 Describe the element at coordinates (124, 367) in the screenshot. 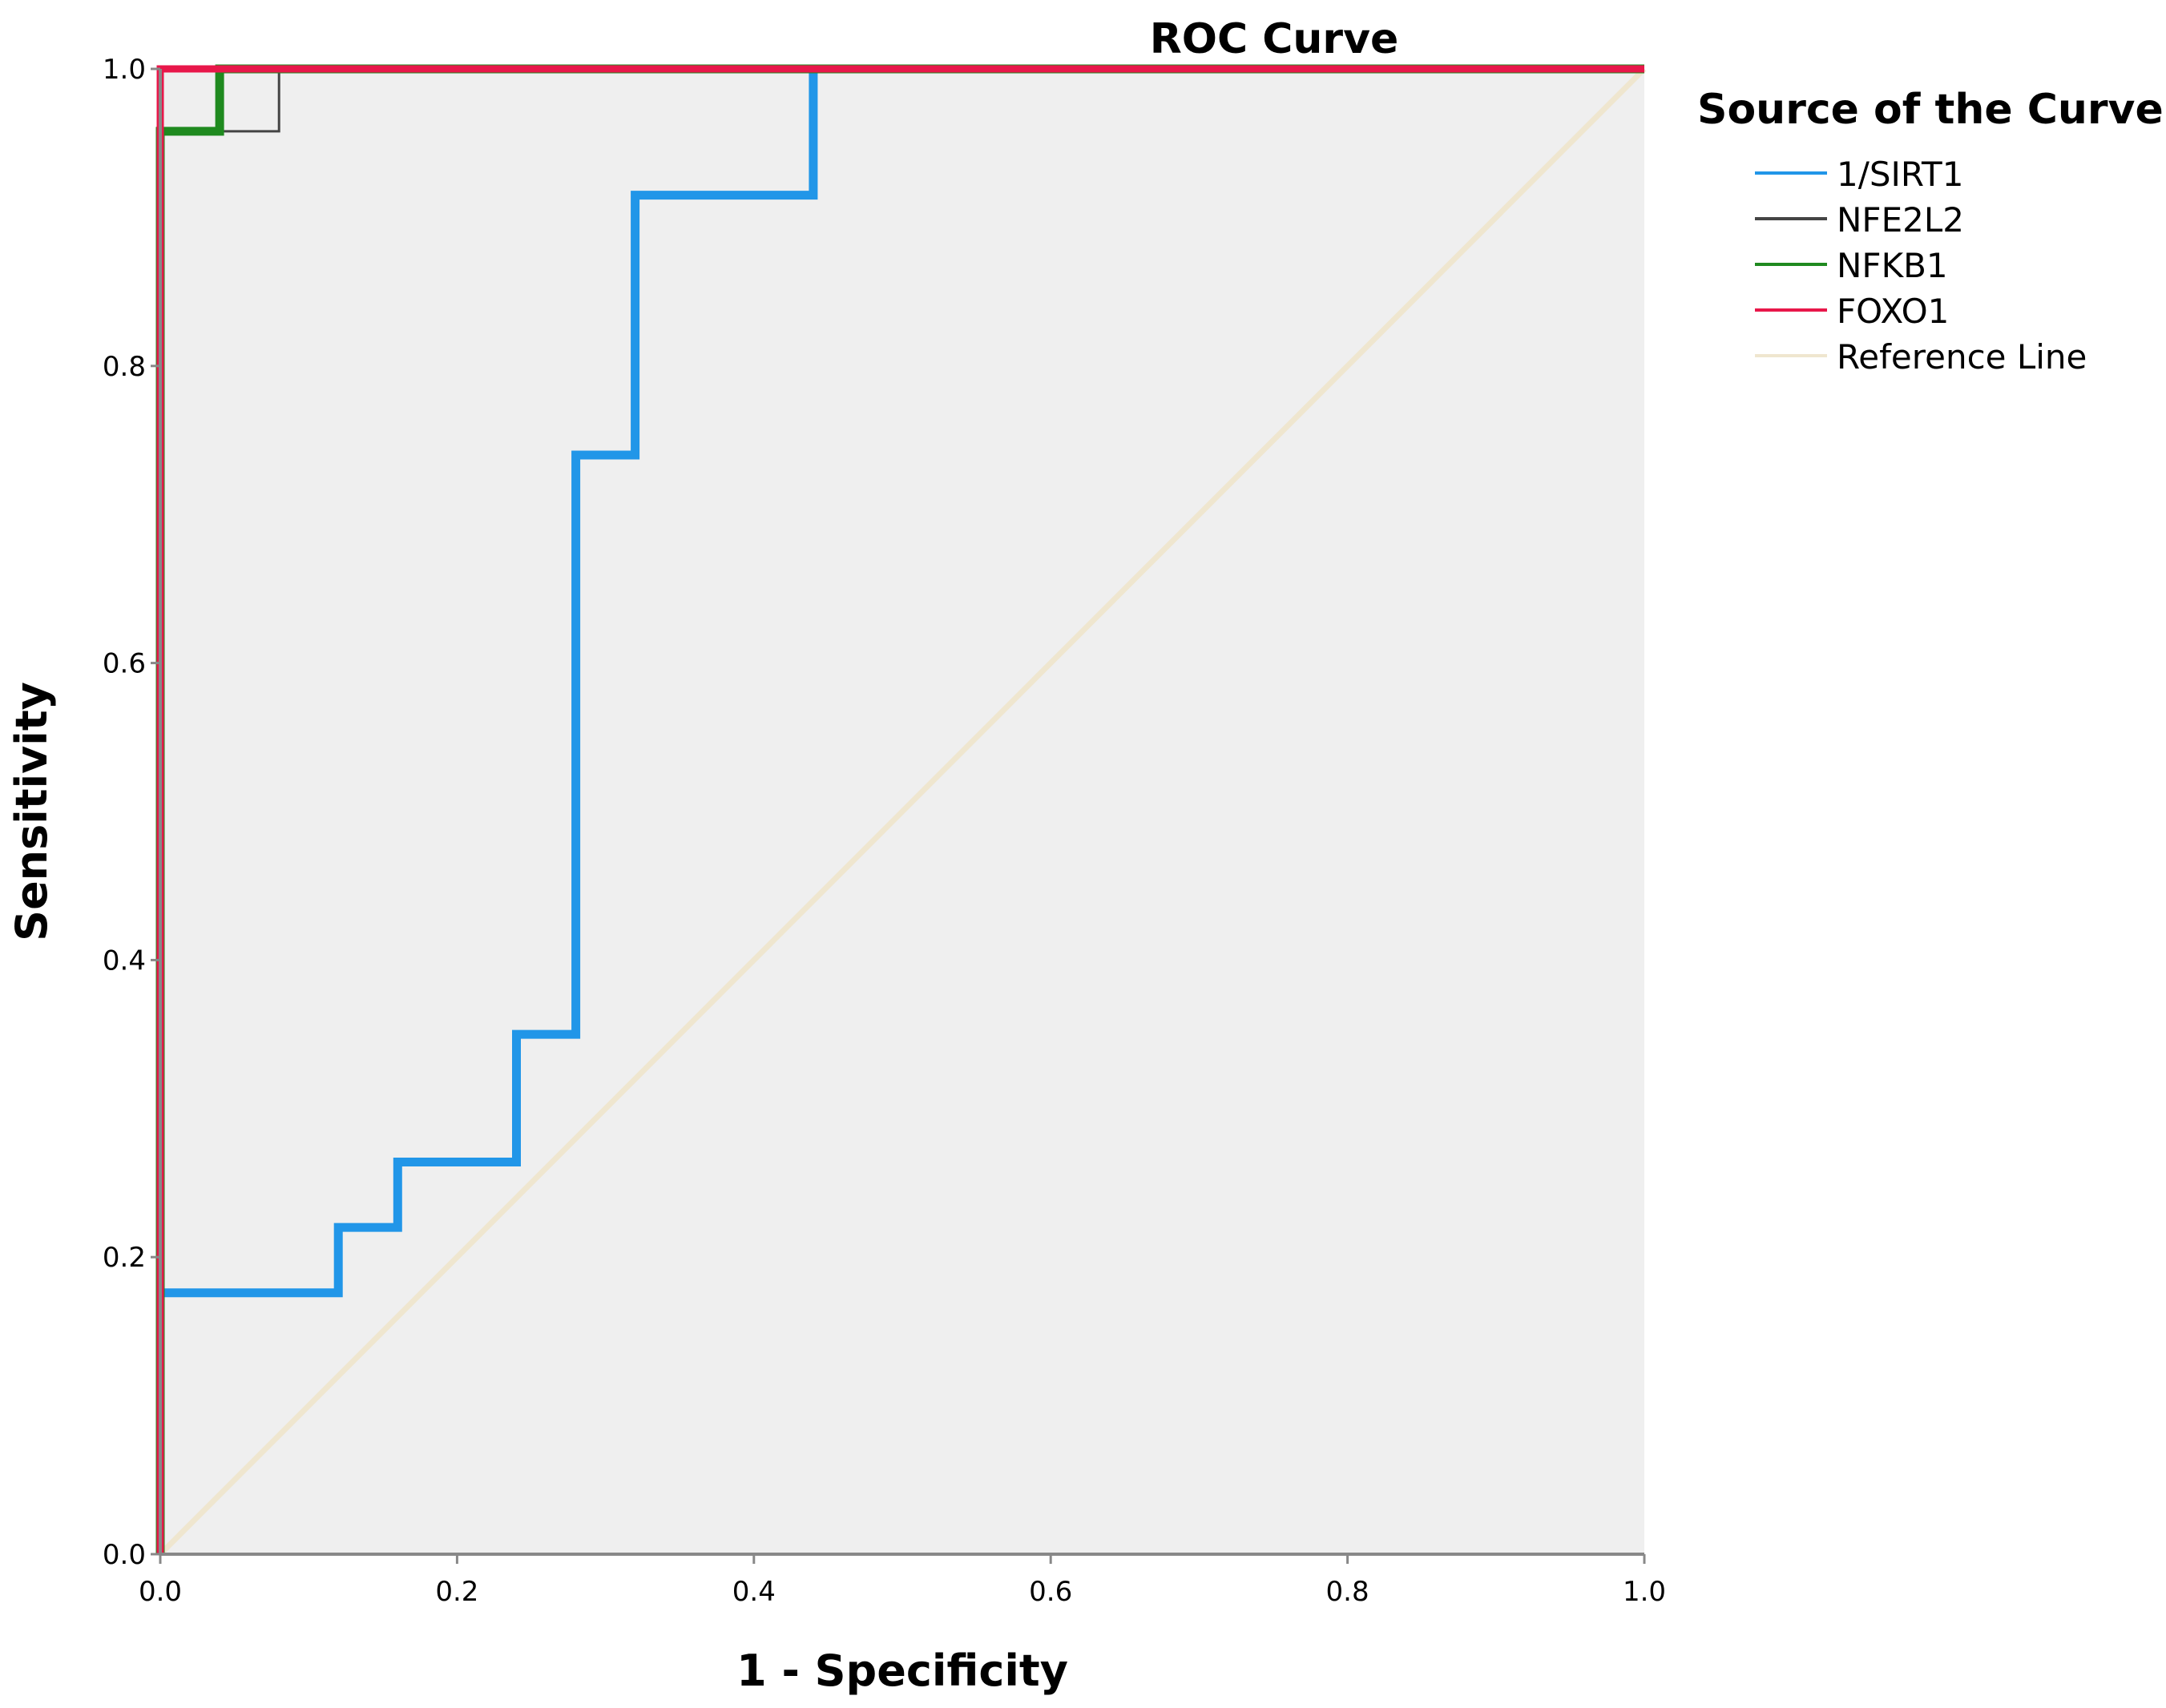

I see `y-tick-label: 0.8` at that location.